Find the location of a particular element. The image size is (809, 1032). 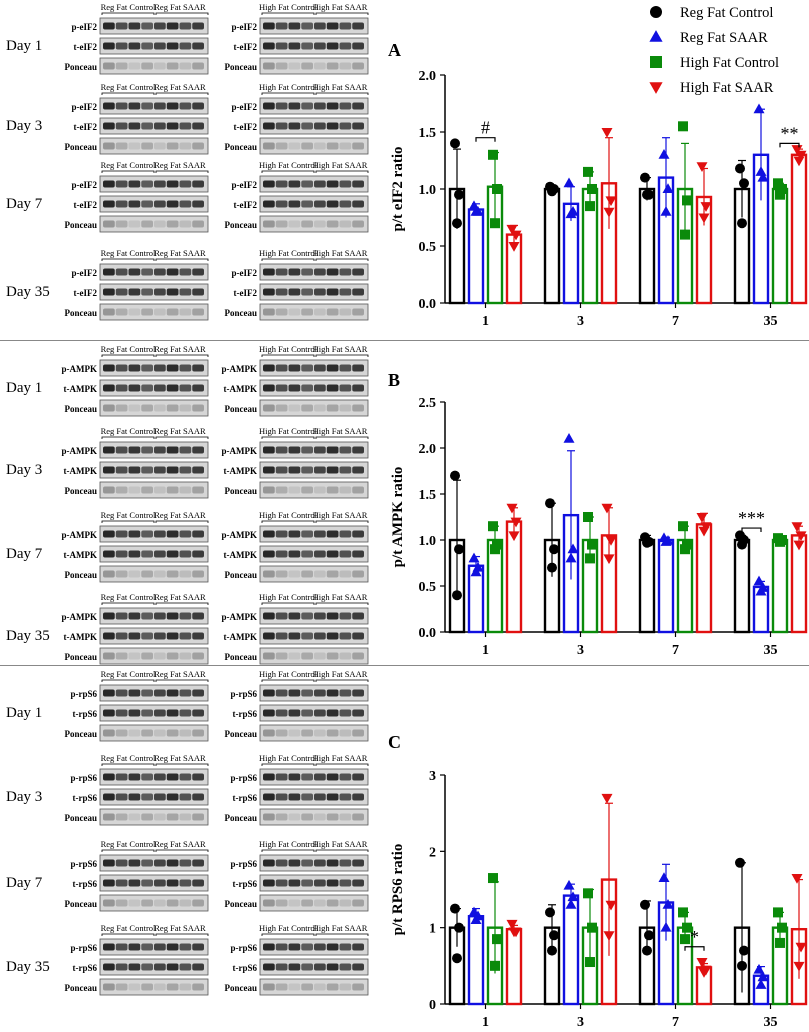

blot-row-label: t-eIF2 is located at coordinates (86, 205).